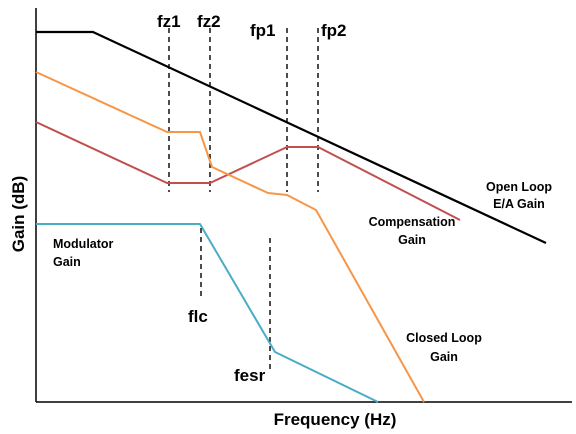 The image size is (576, 434). Describe the element at coordinates (83, 244) in the screenshot. I see `modulator-label-line1: Modulator` at that location.